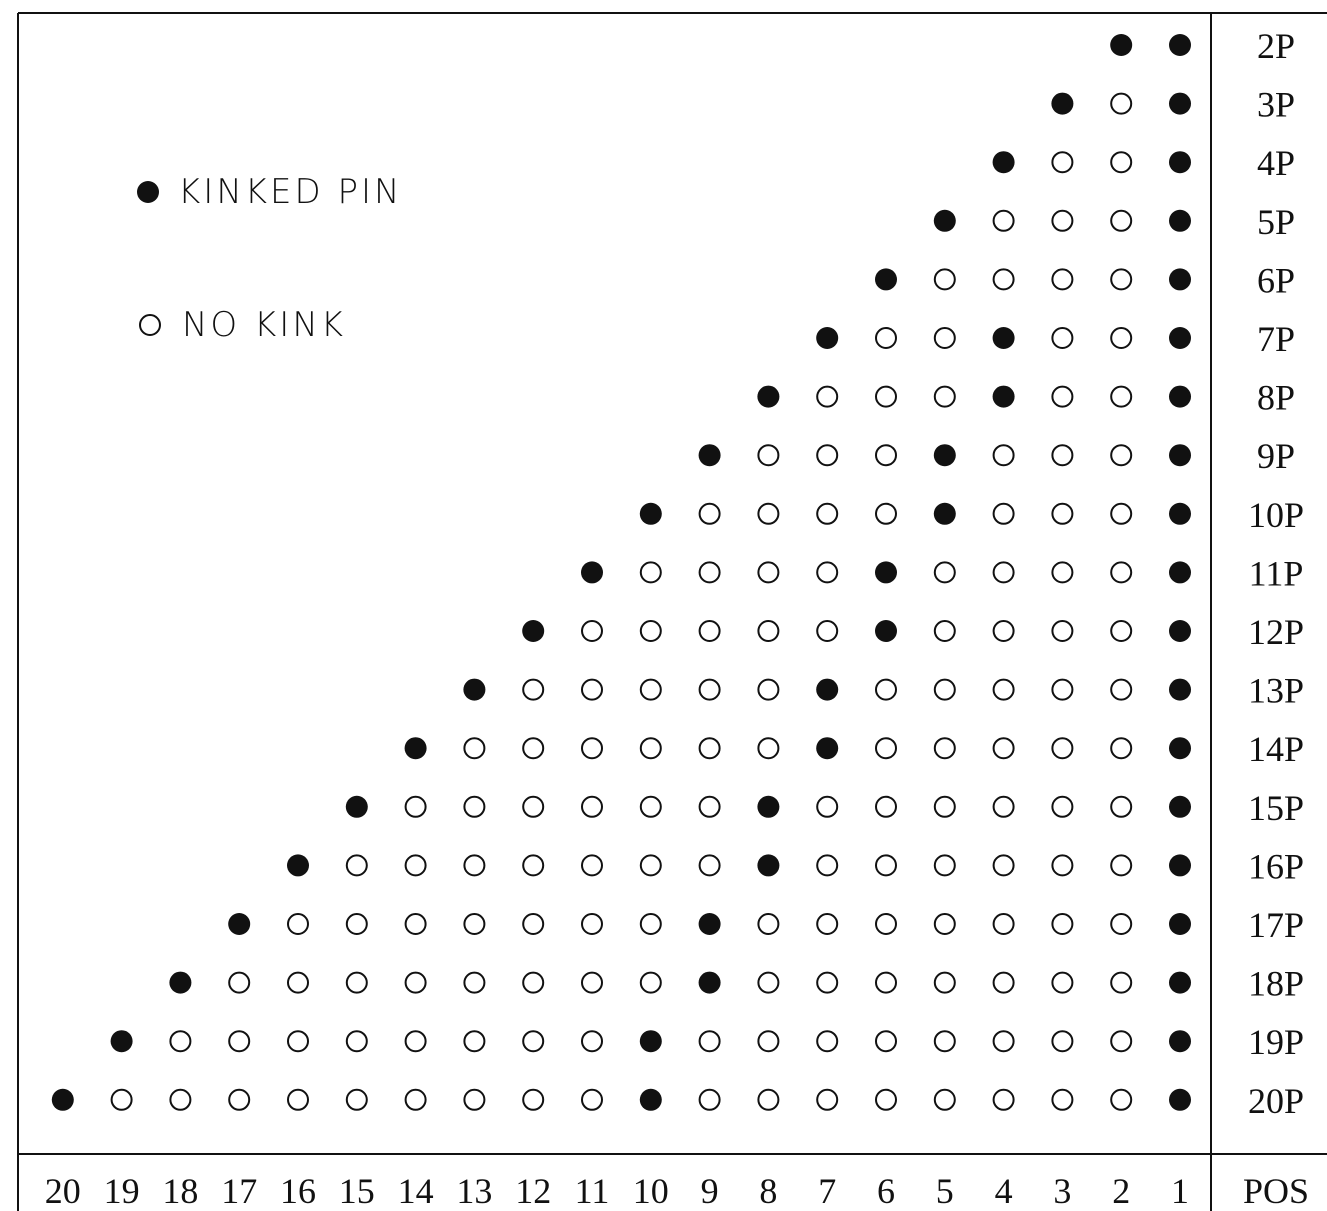  Describe the element at coordinates (795, 866) in the screenshot. I see `connector-row-16p: 16P` at that location.